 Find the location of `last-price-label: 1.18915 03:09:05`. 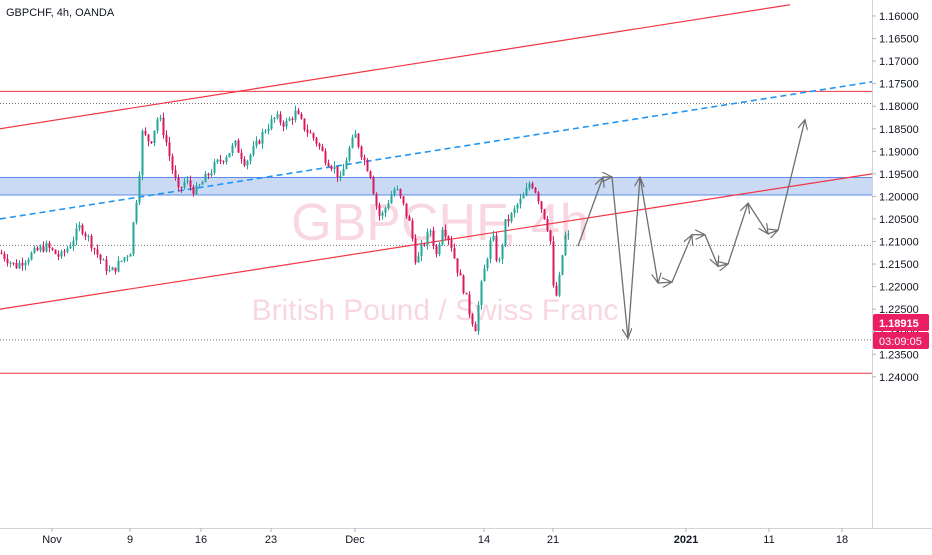

last-price-label: 1.18915 03:09:05 is located at coordinates (901, 331).